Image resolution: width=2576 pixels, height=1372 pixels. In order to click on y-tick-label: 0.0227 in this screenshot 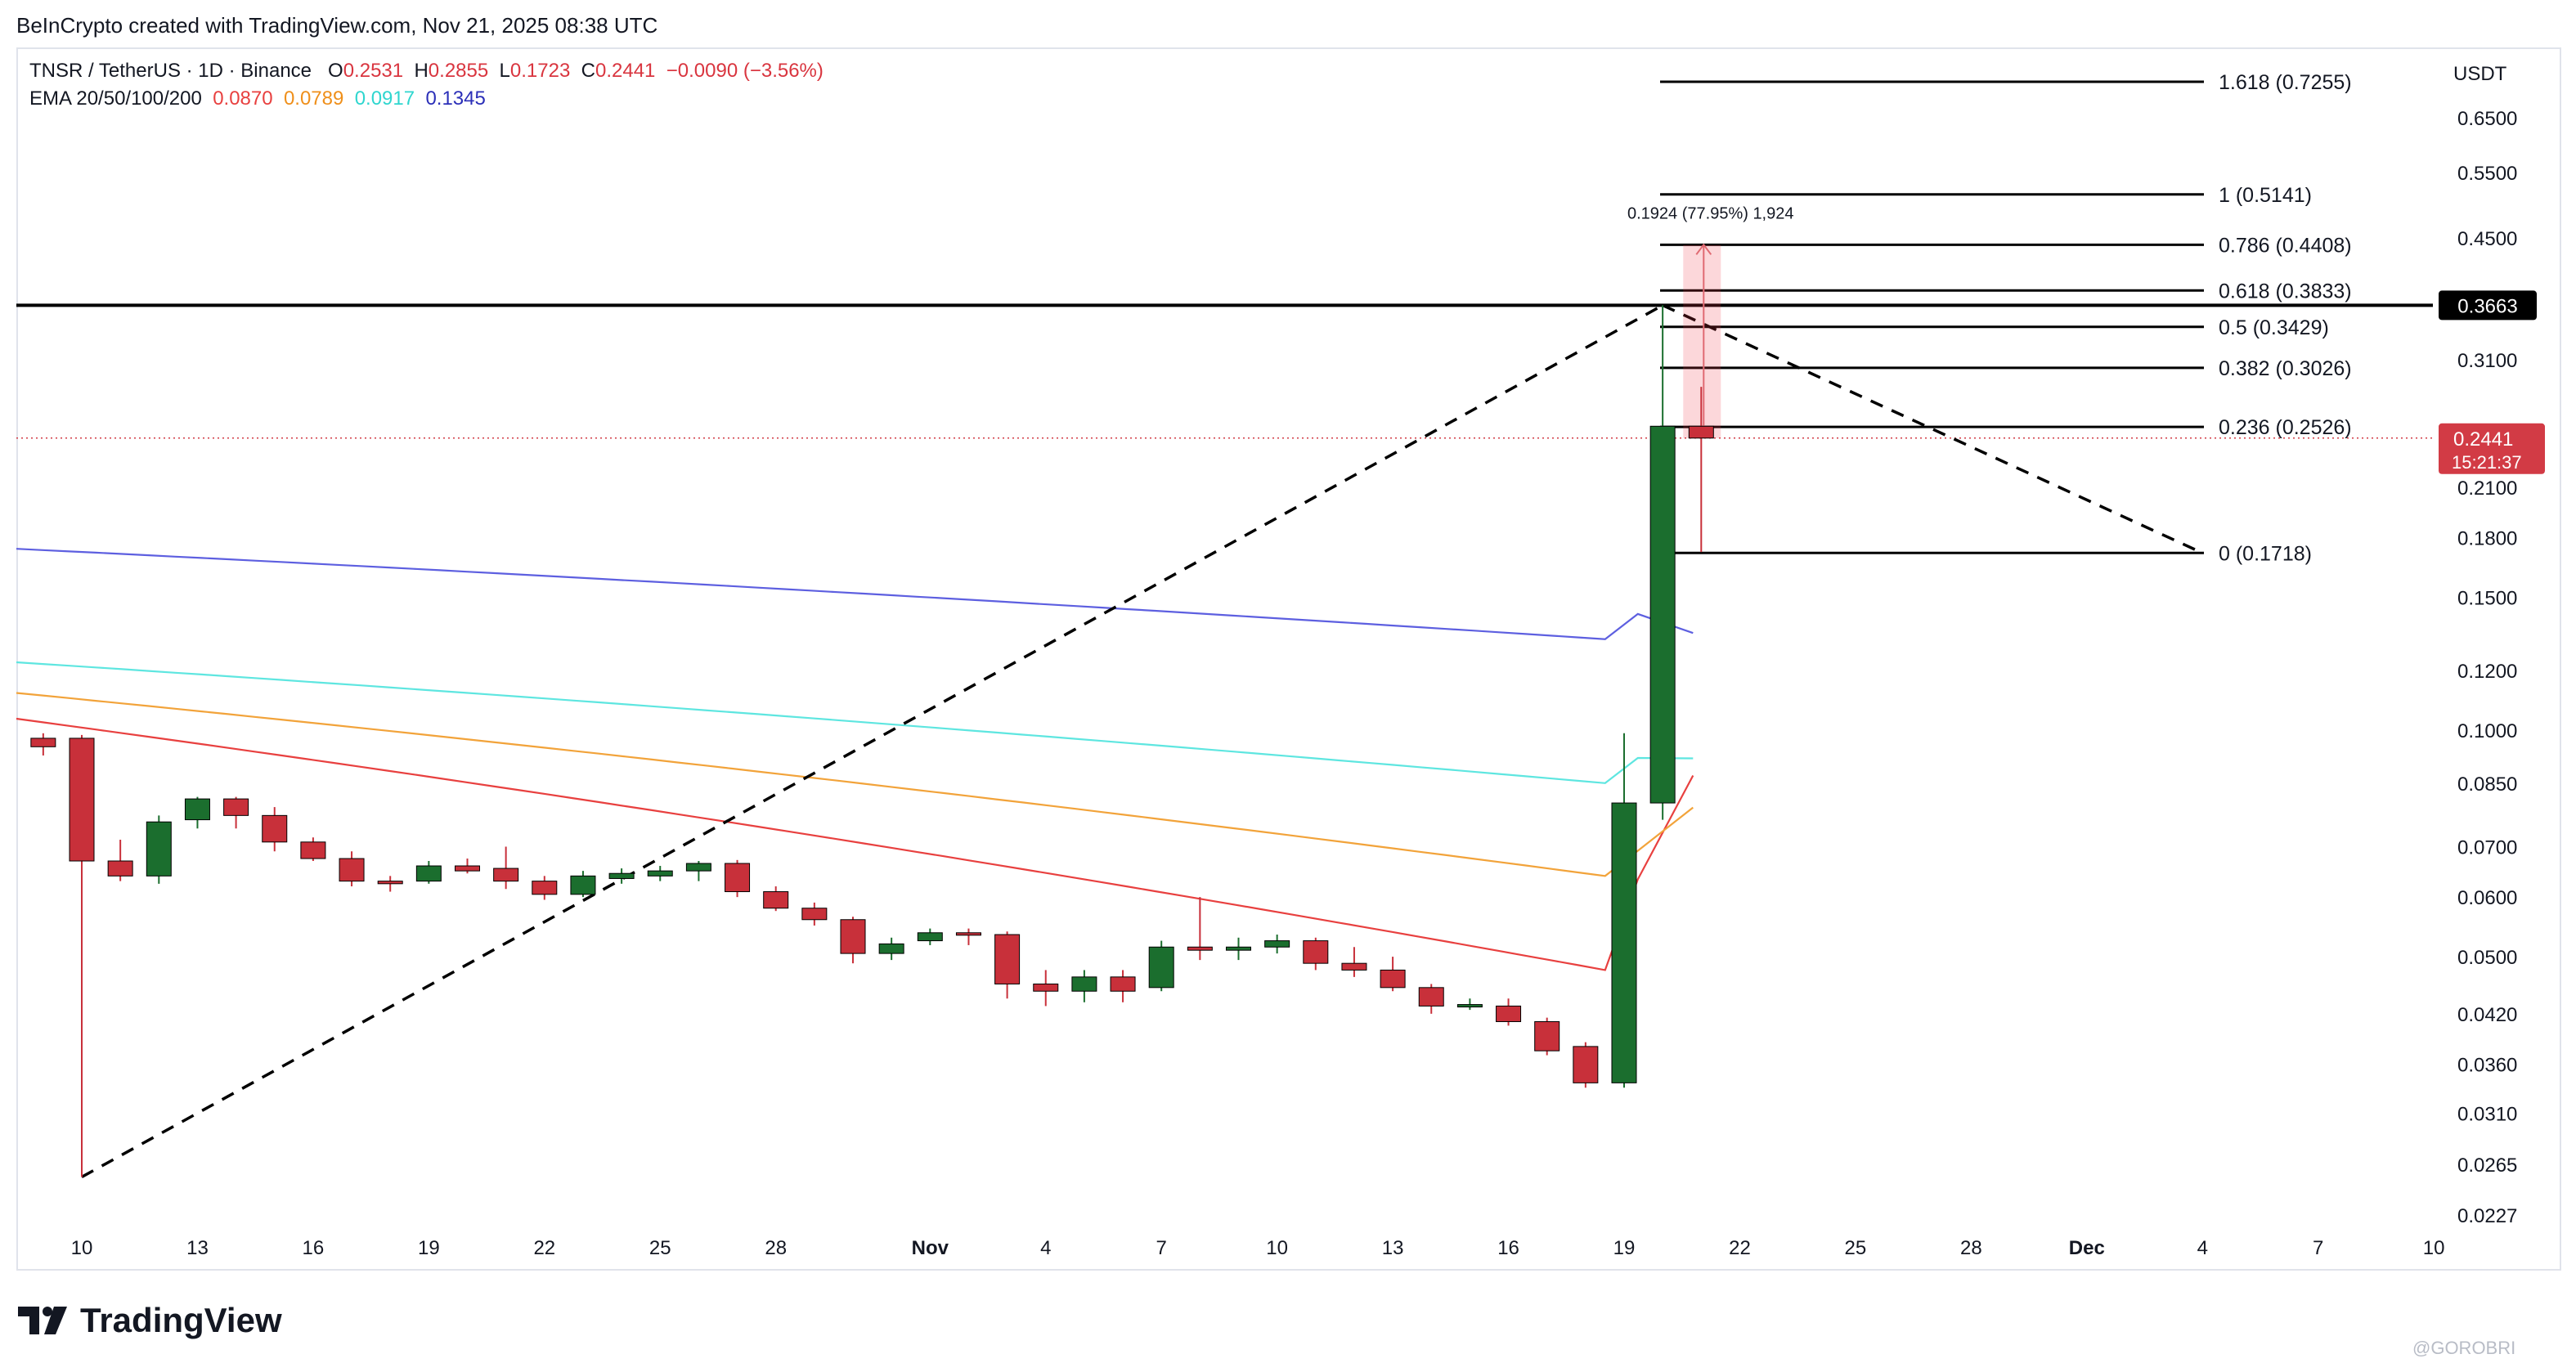, I will do `click(2487, 1216)`.